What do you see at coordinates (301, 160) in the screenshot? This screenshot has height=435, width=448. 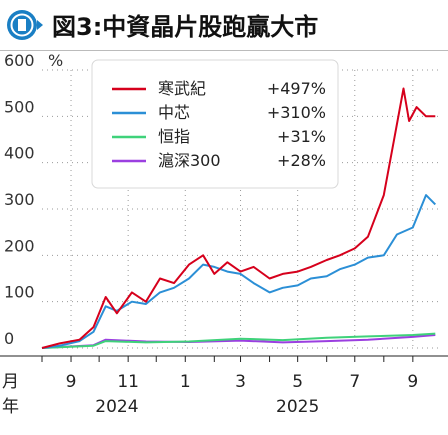 I see `legend-series-change: +28%` at bounding box center [301, 160].